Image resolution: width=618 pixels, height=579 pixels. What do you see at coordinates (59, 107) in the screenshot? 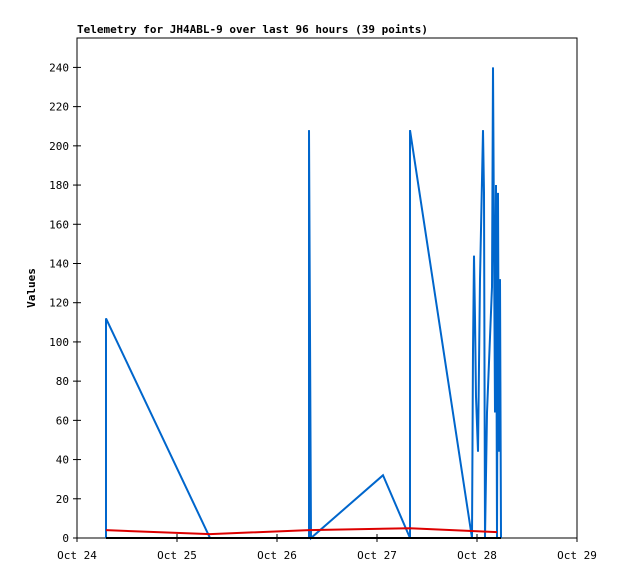
I see `y-tick-label: 220` at bounding box center [59, 107].